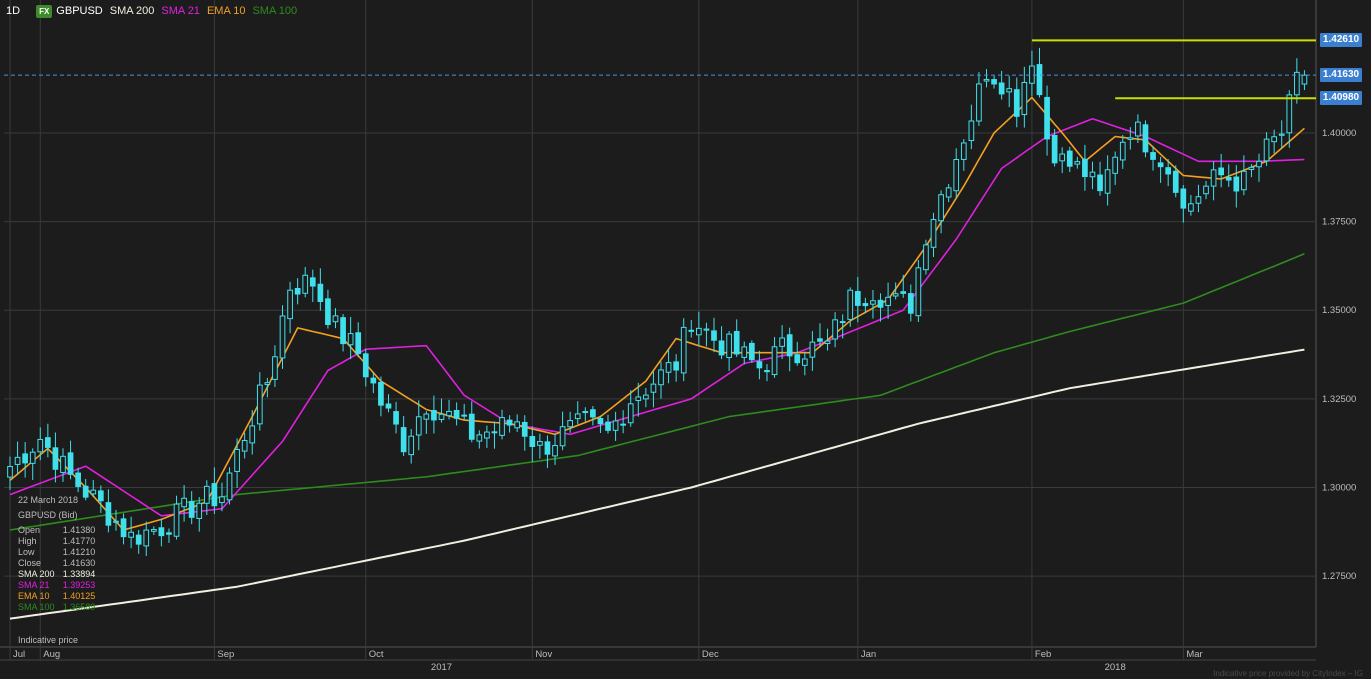  What do you see at coordinates (57, 530) in the screenshot?
I see `info-row-open: Open 1.41380` at bounding box center [57, 530].